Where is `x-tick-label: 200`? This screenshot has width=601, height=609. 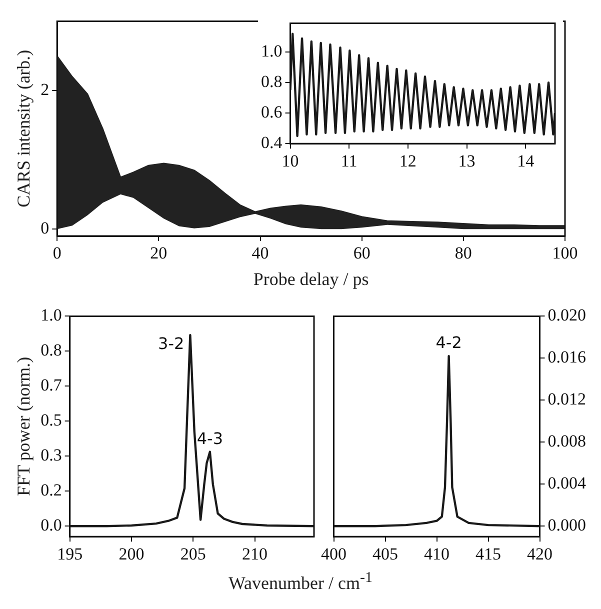 x-tick-label: 200 is located at coordinates (131, 554).